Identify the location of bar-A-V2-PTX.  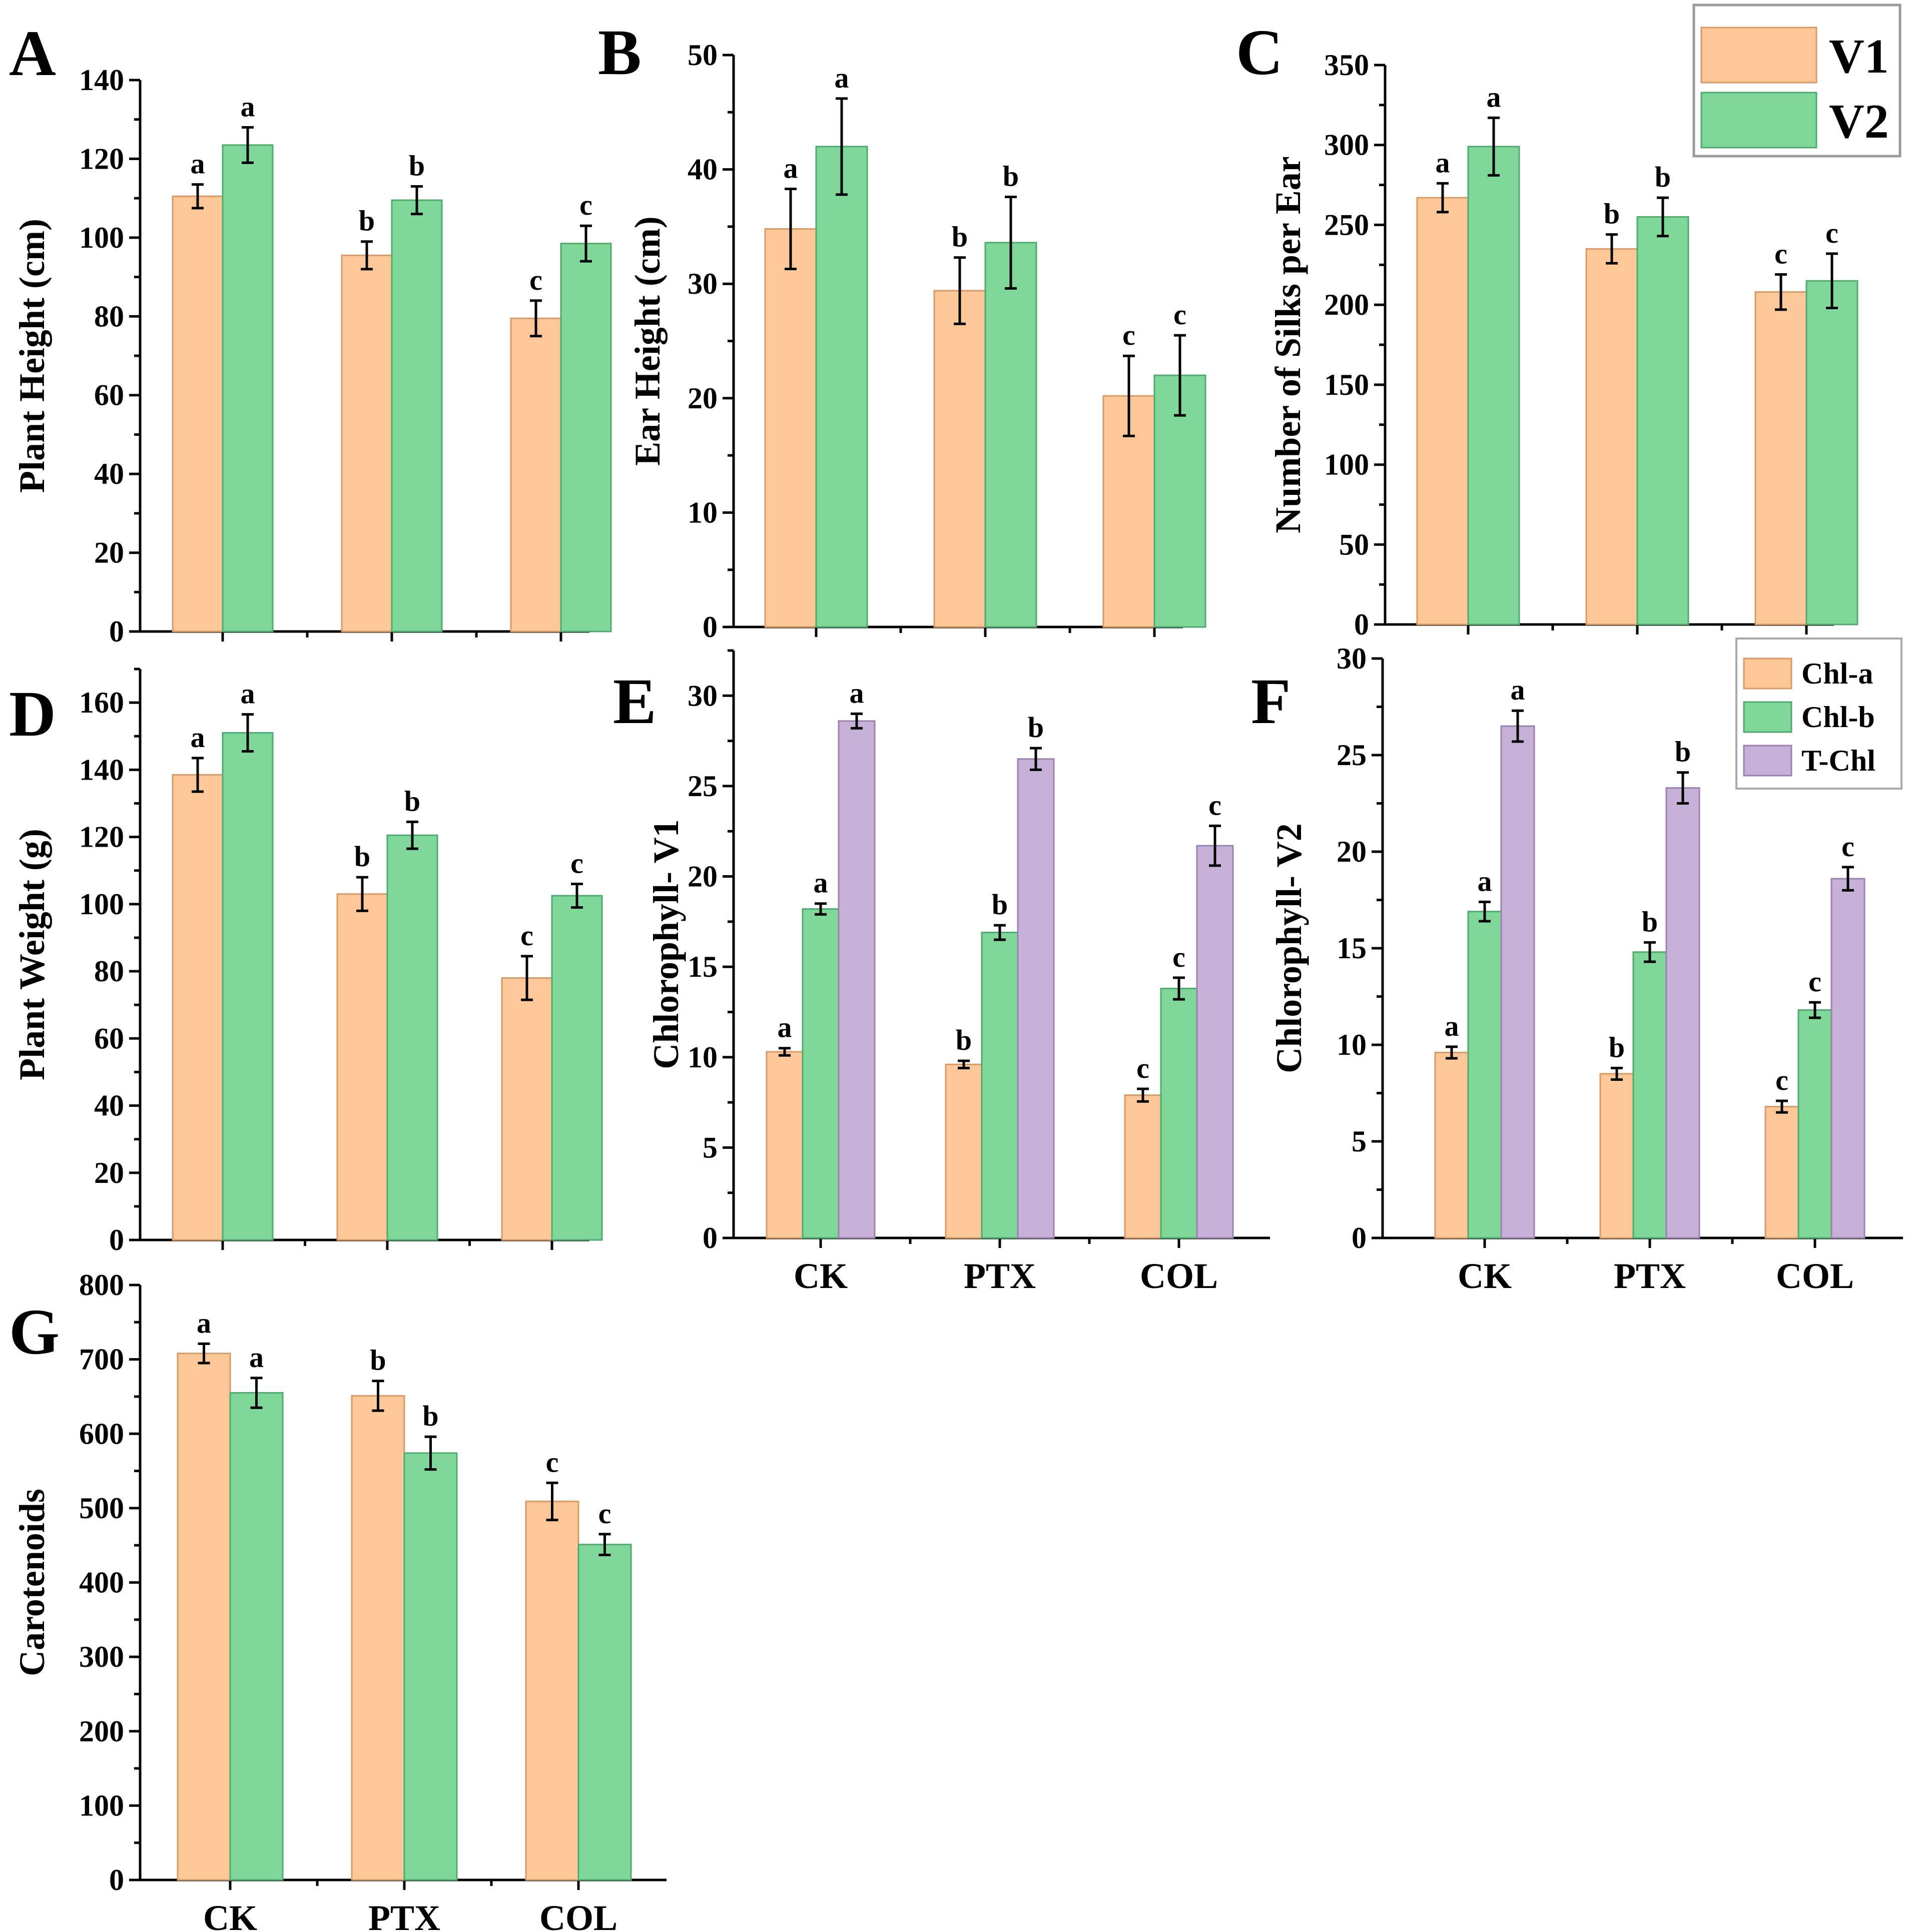
(417, 415).